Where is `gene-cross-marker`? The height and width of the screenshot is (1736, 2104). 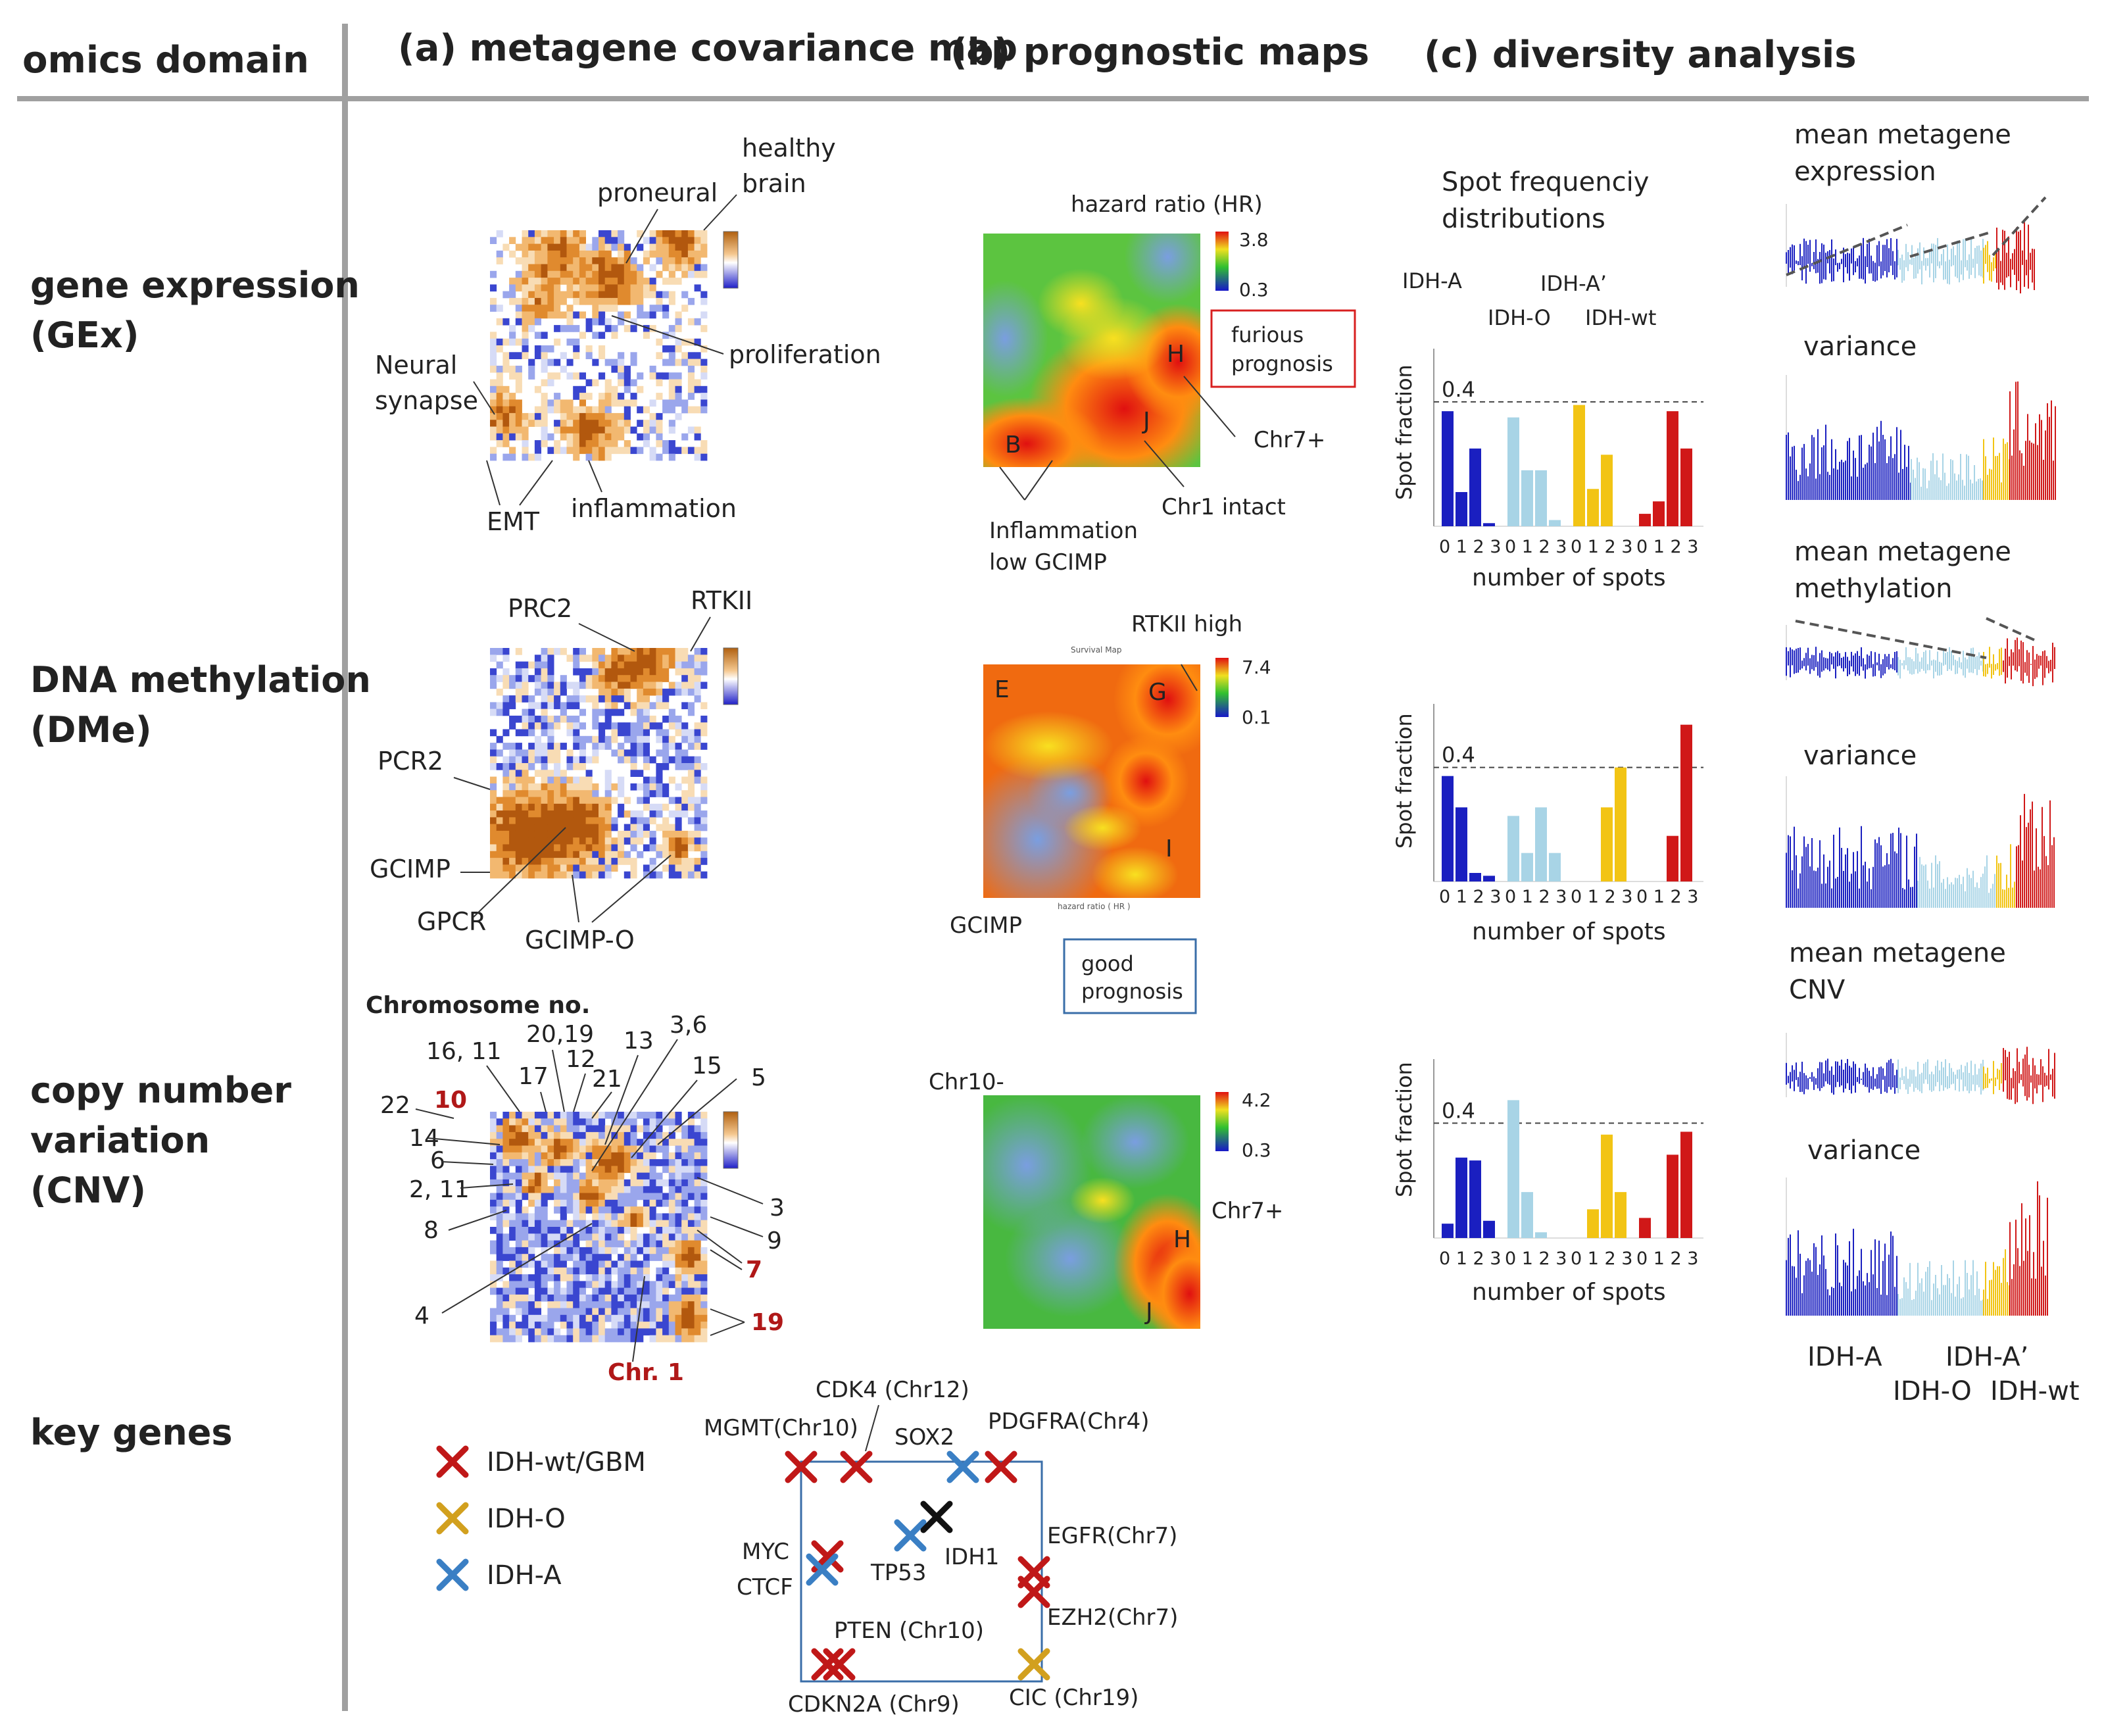 gene-cross-marker is located at coordinates (823, 1569).